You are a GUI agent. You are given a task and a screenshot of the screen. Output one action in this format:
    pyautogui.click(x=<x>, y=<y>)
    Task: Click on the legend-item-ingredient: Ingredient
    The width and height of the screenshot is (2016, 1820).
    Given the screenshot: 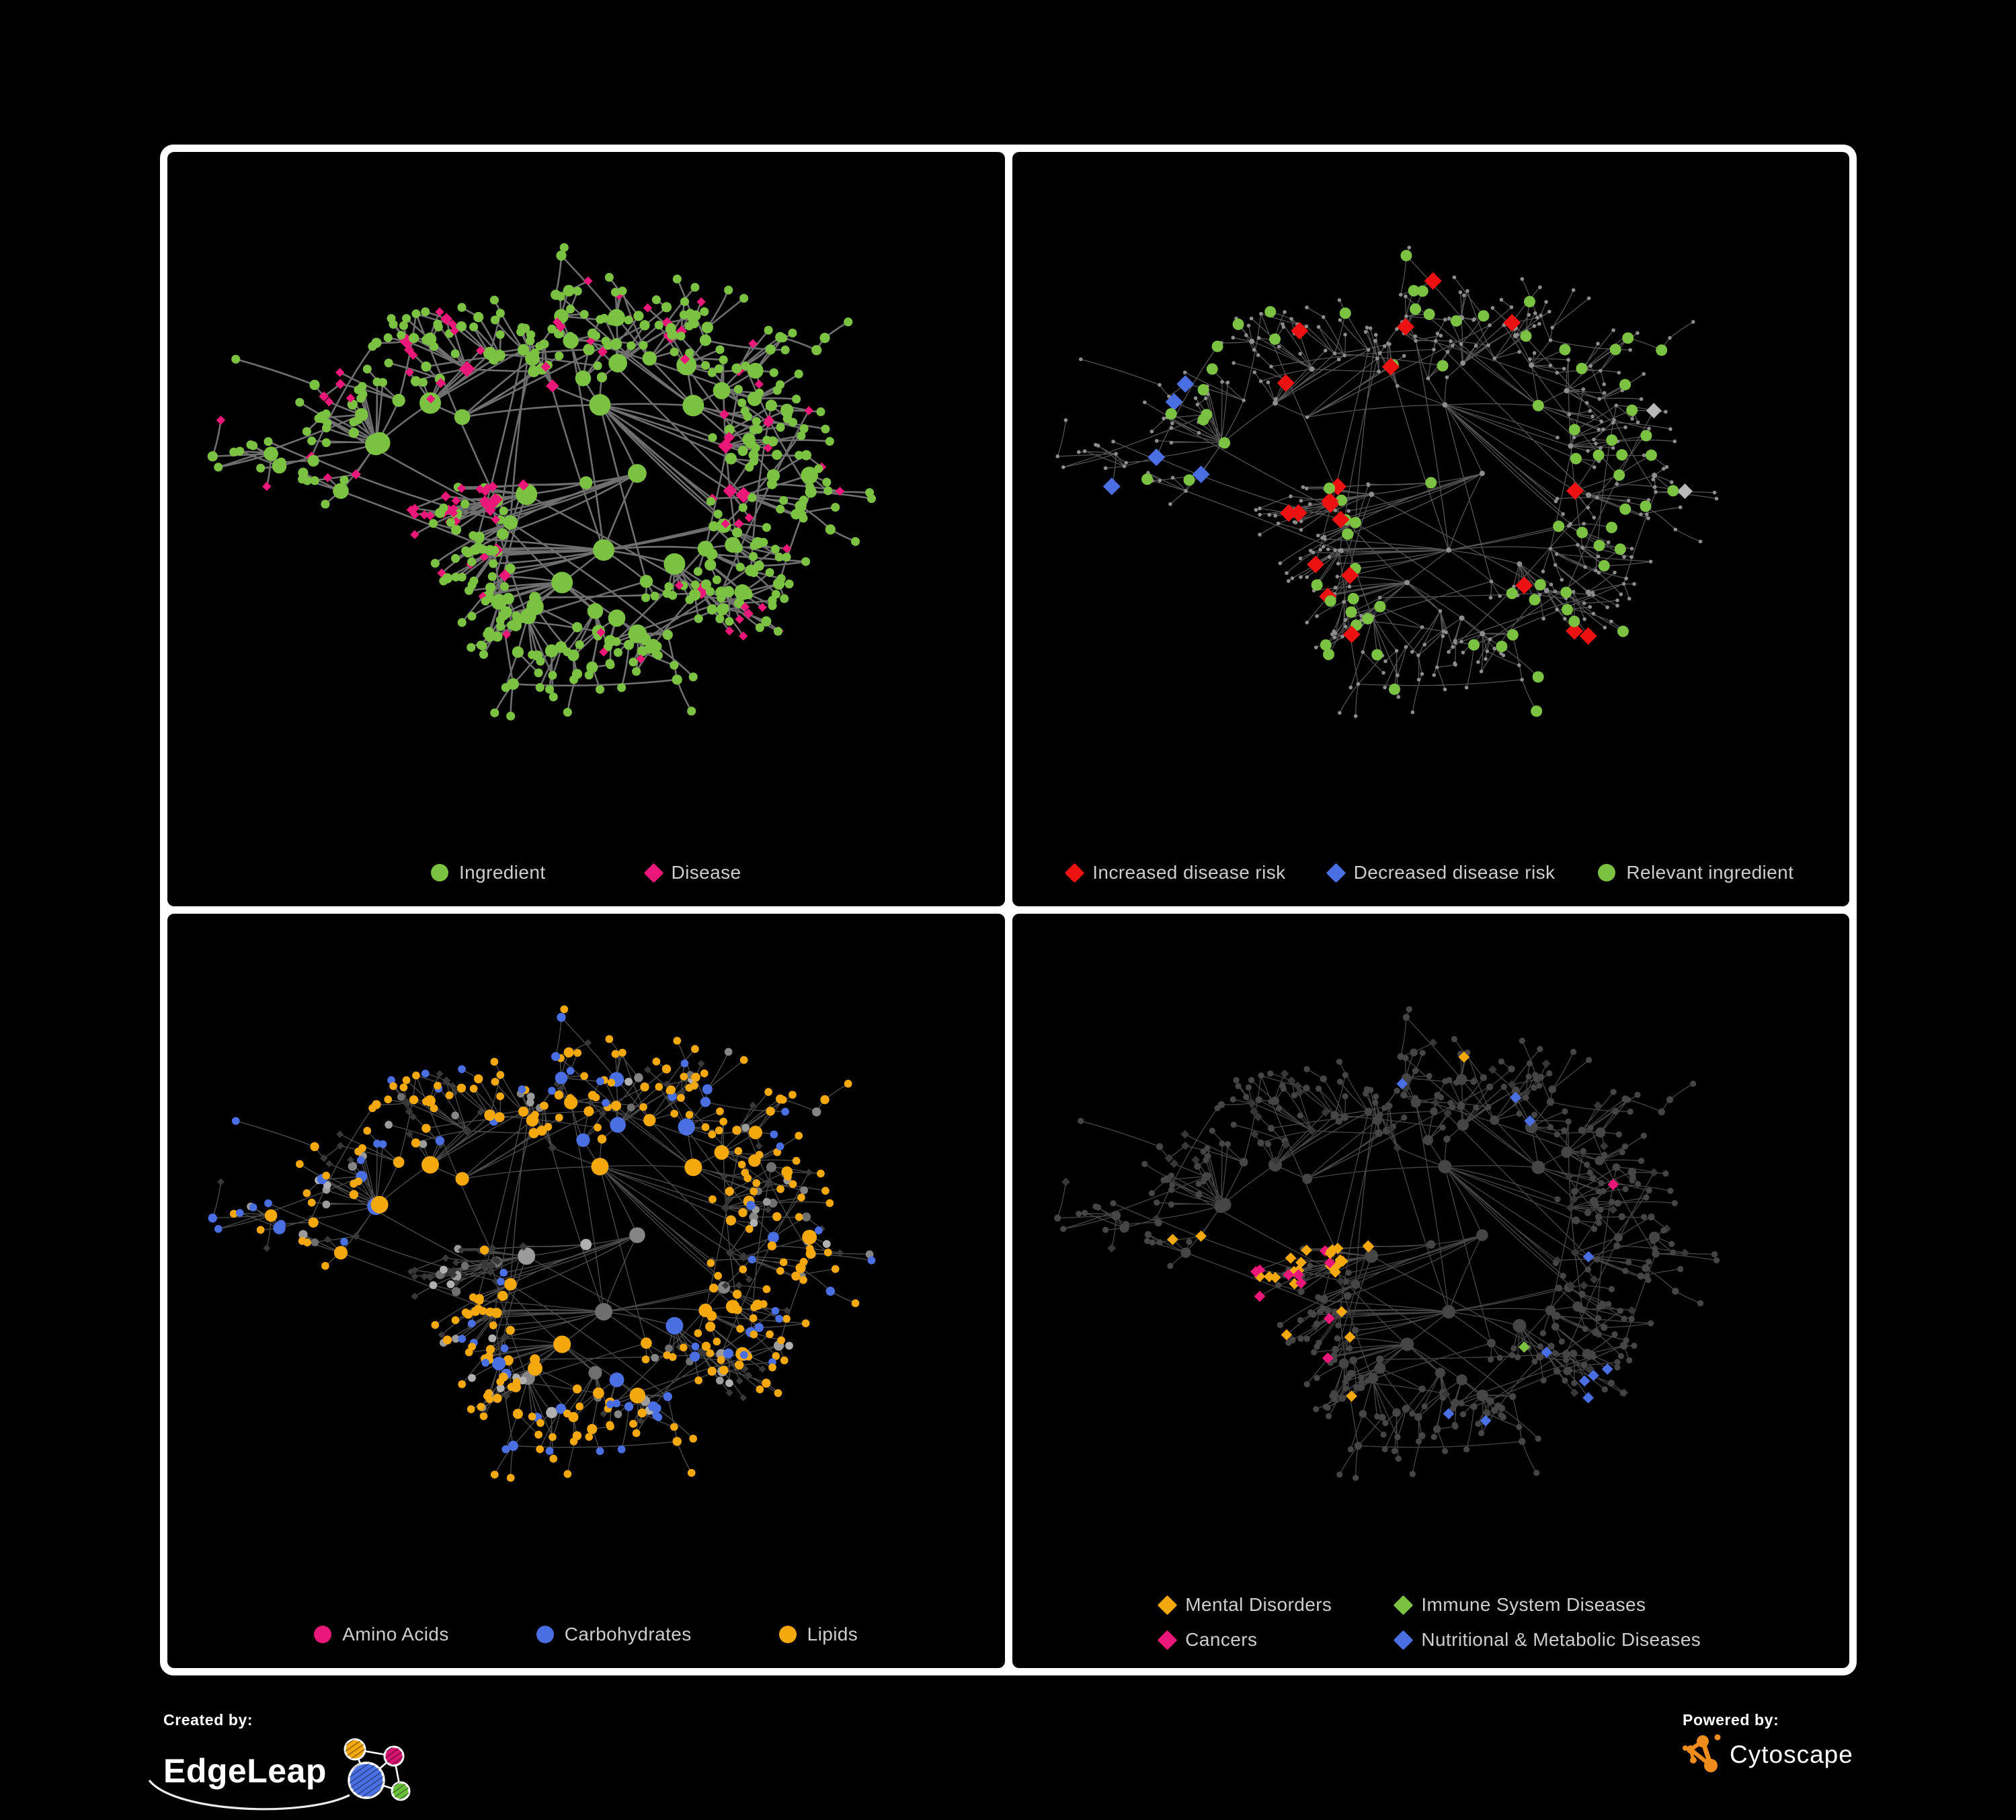 What is the action you would take?
    pyautogui.click(x=488, y=872)
    